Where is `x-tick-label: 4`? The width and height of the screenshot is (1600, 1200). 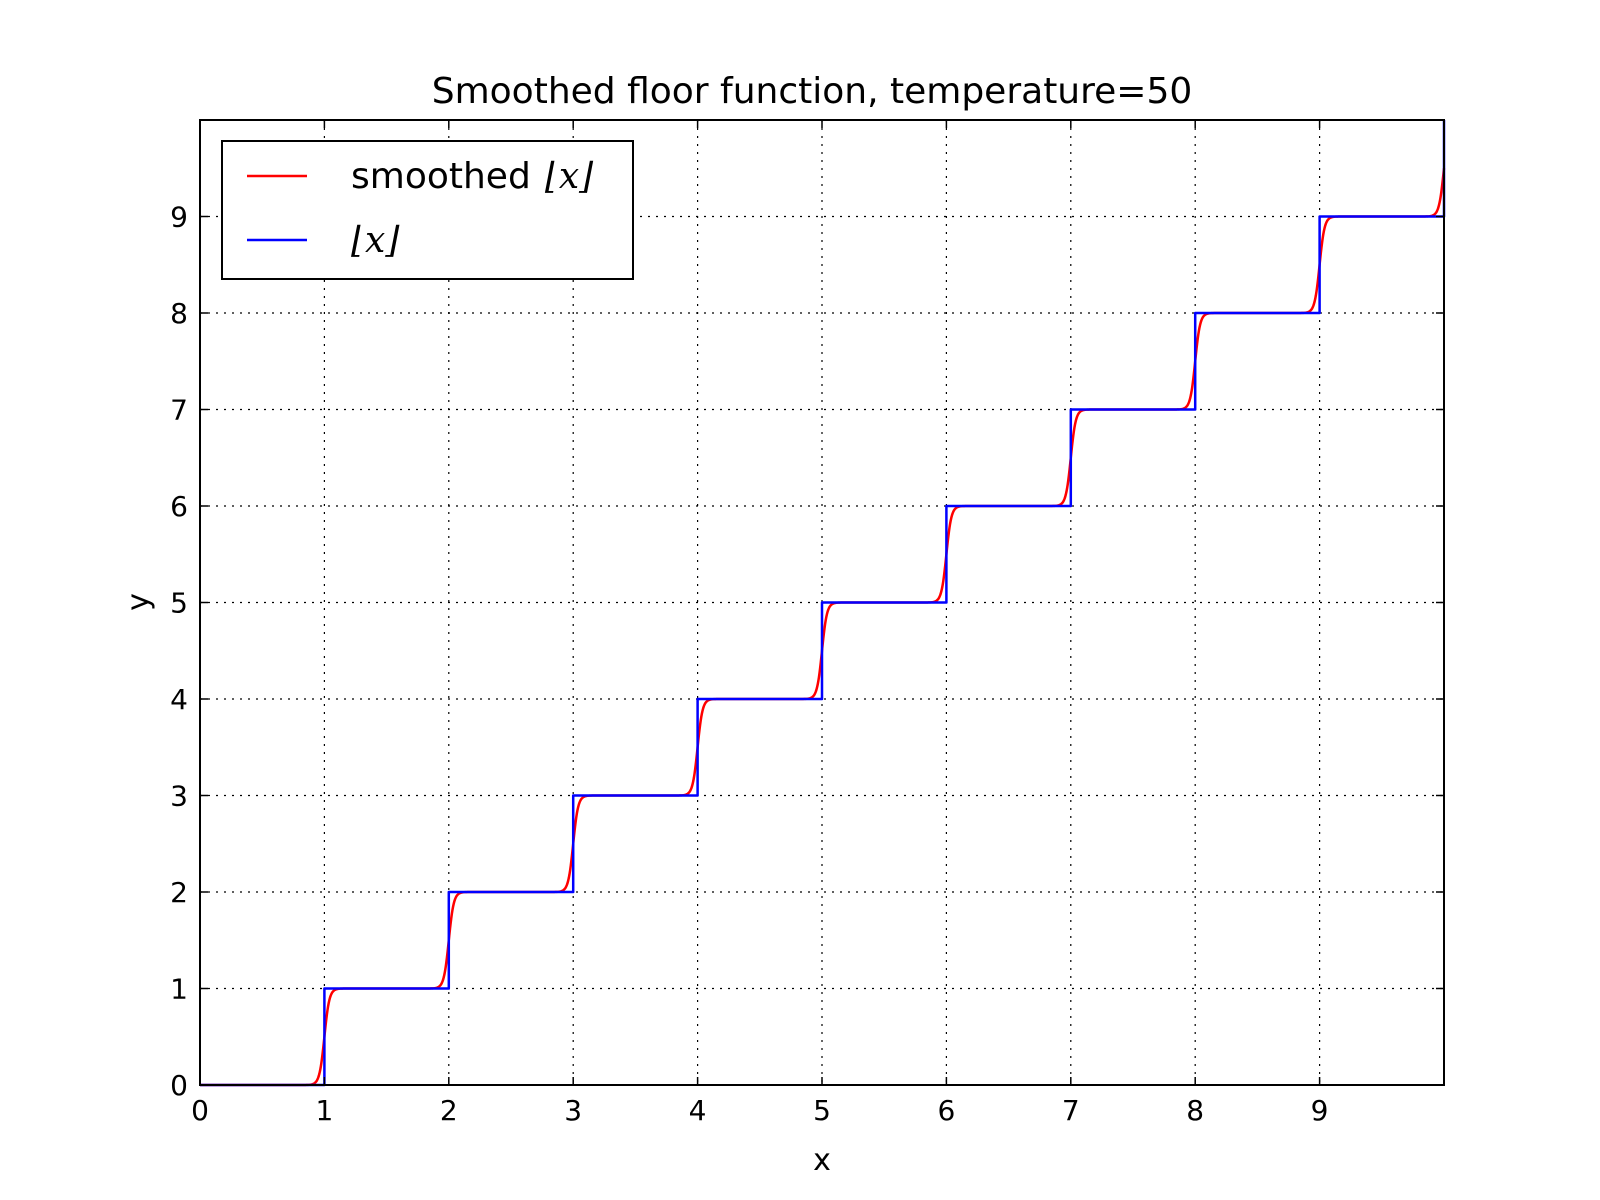 x-tick-label: 4 is located at coordinates (698, 1110).